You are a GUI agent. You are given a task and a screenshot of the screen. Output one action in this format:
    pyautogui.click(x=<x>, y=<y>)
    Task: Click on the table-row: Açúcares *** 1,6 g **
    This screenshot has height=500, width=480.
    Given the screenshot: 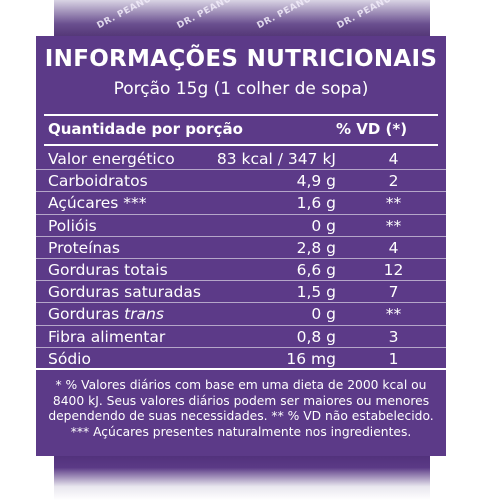 What is the action you would take?
    pyautogui.click(x=241, y=203)
    